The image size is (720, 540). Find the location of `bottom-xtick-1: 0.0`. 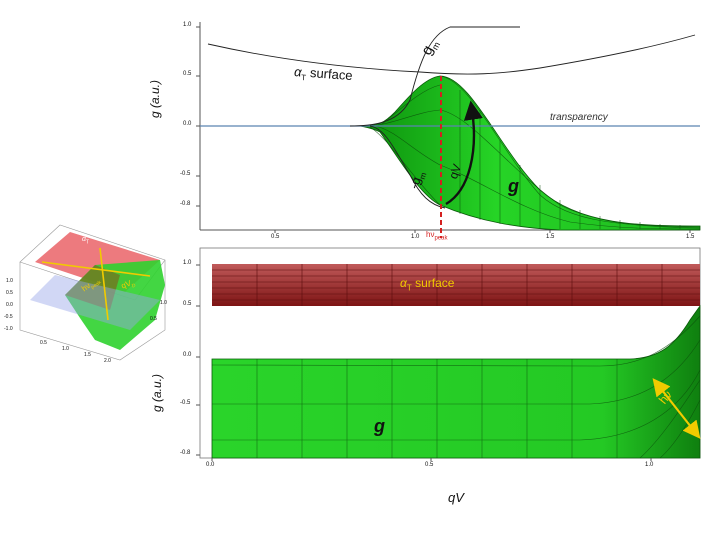

bottom-xtick-1: 0.0 is located at coordinates (210, 465).